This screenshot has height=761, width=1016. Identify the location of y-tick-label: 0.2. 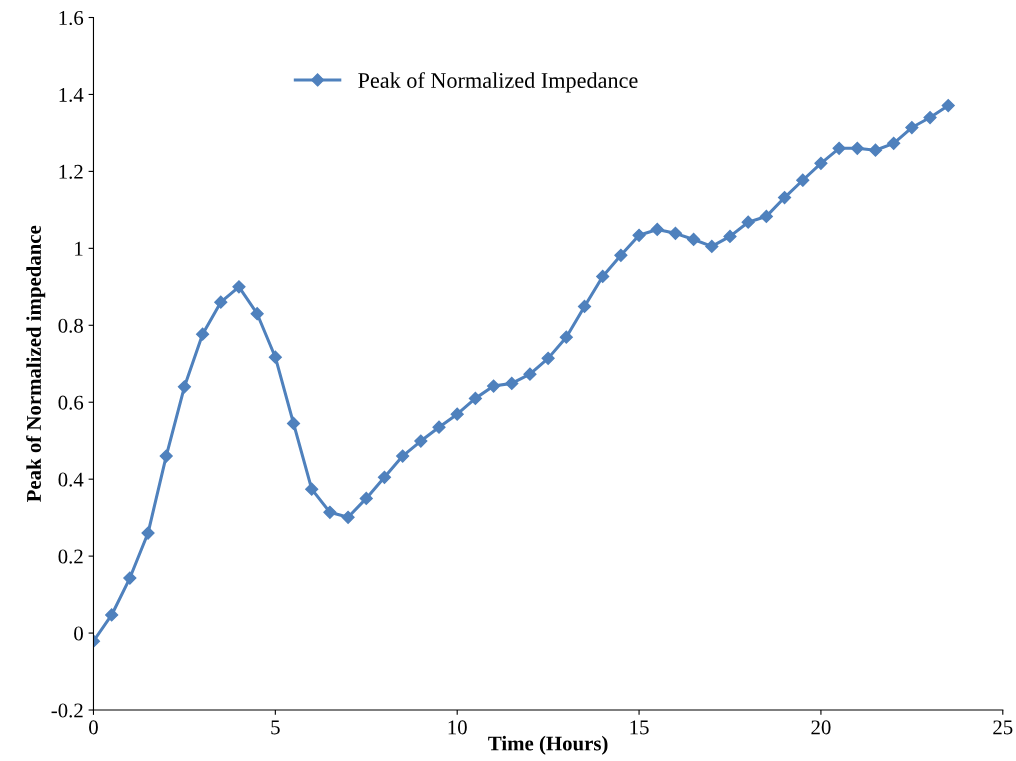
(70, 556).